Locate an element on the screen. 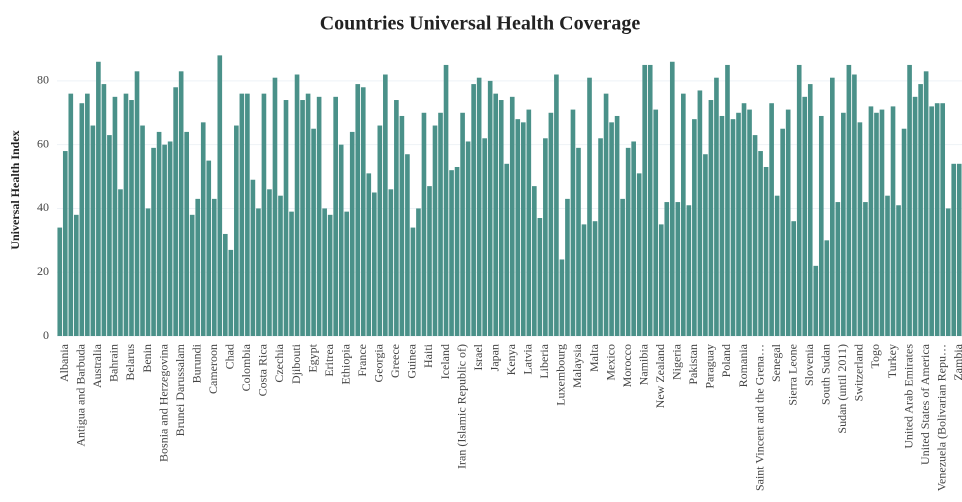 The height and width of the screenshot is (502, 962). x-tick-label: Albania is located at coordinates (64, 362).